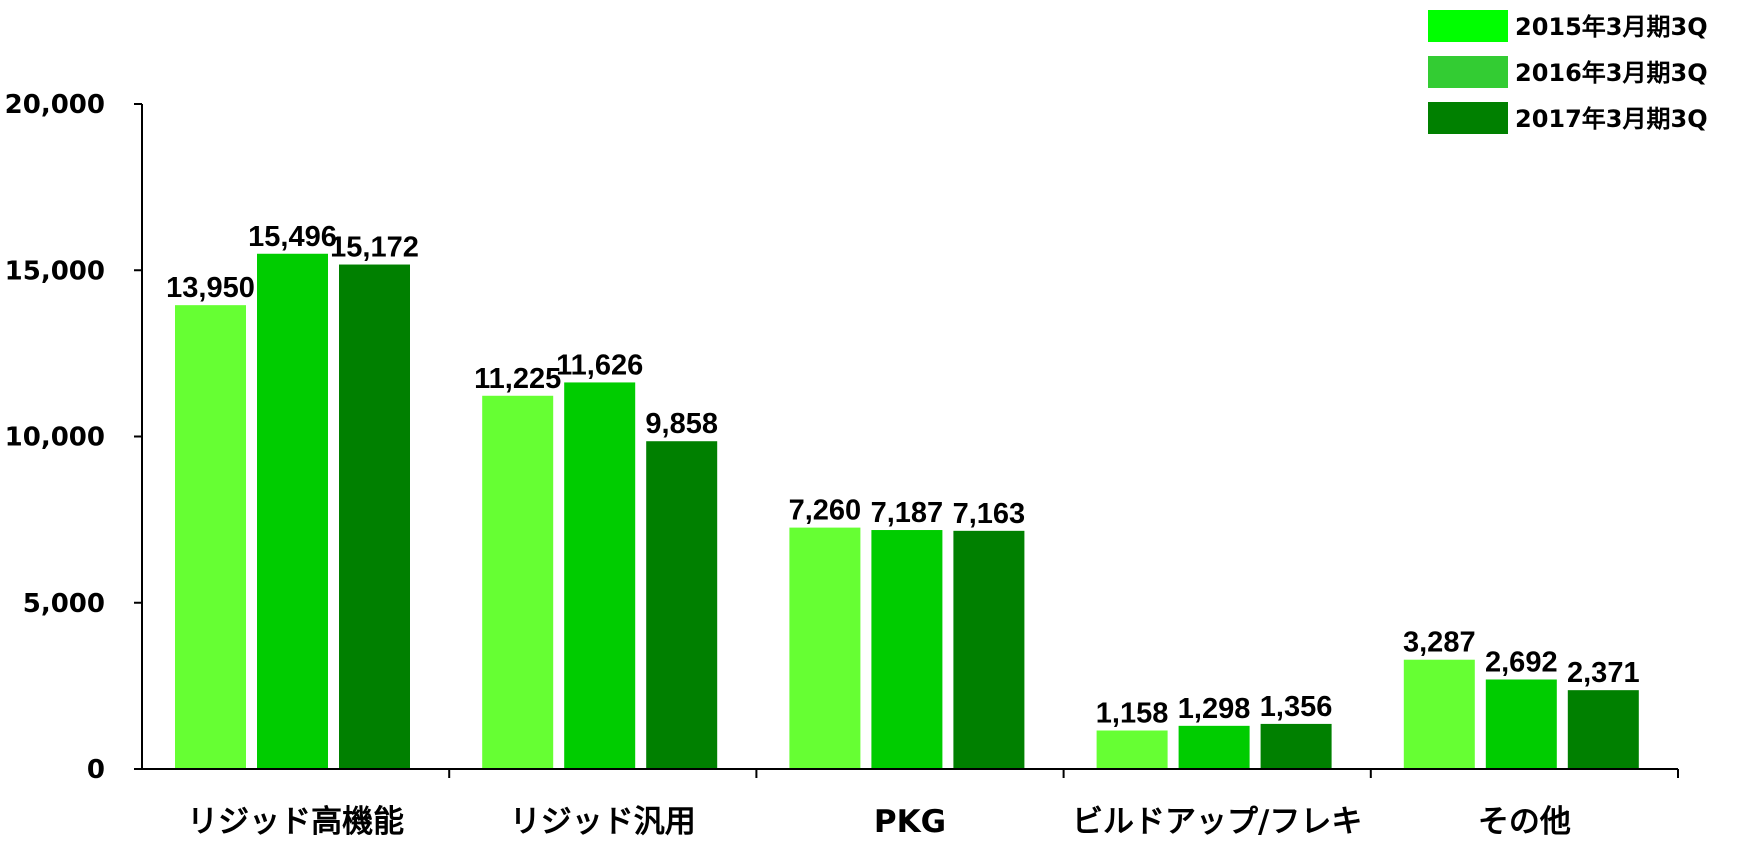 The image size is (1750, 844). I want to click on legend-label: 2015年3月期3Q, so click(1611, 27).